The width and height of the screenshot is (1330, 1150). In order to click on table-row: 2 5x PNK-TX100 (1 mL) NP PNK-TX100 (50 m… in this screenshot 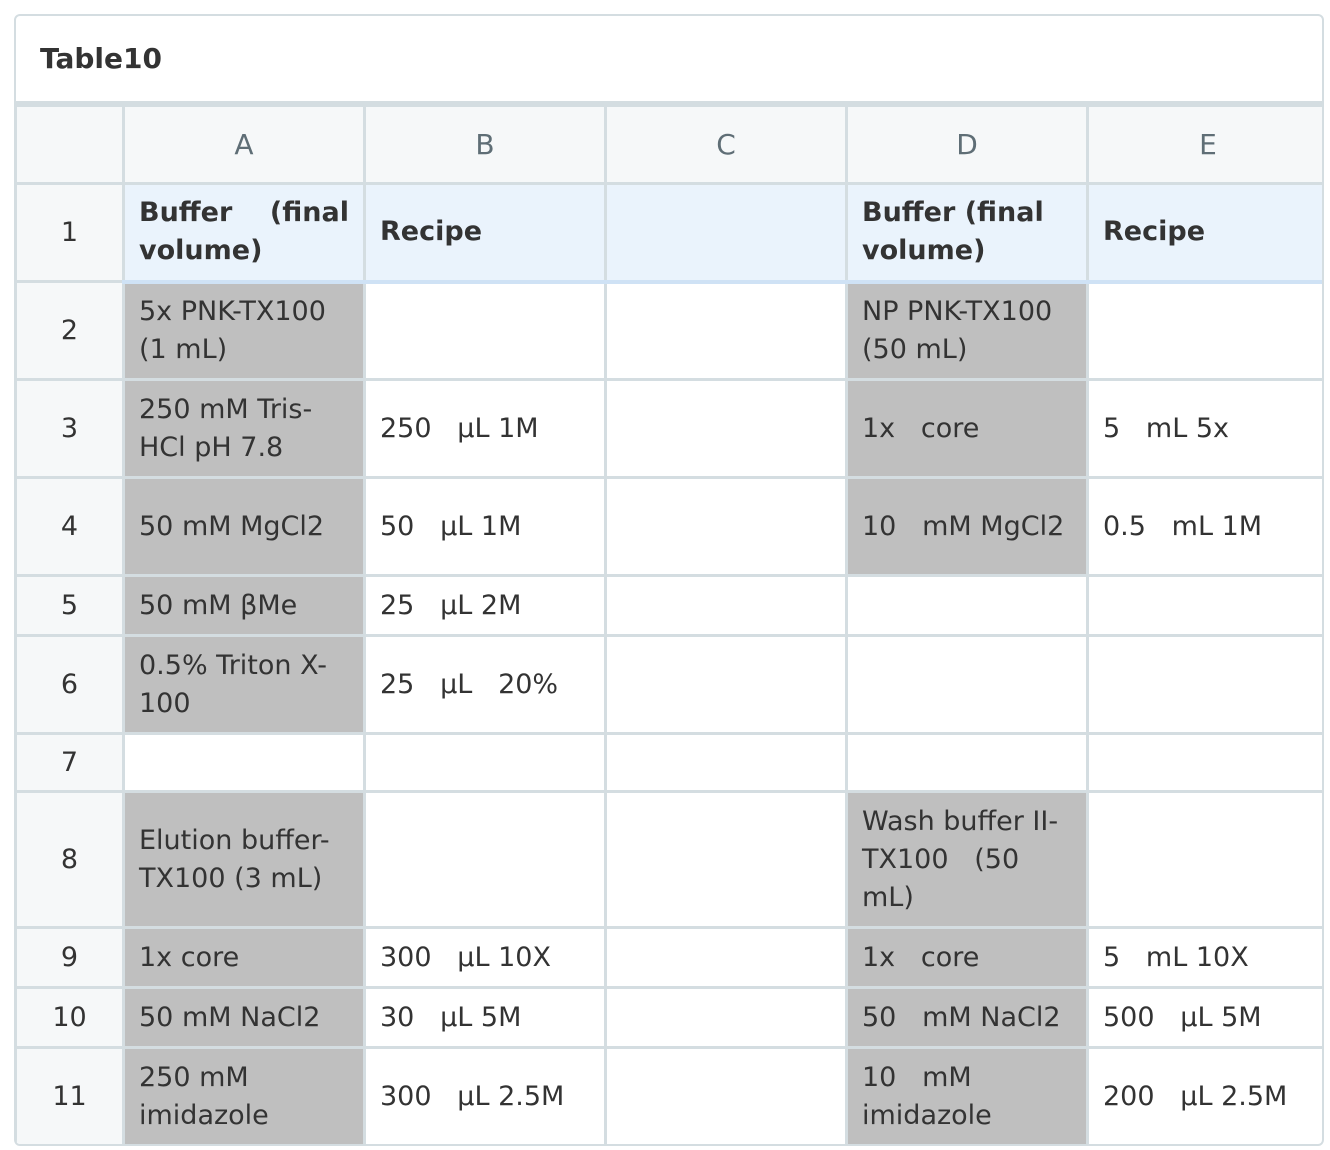, I will do `click(669, 330)`.